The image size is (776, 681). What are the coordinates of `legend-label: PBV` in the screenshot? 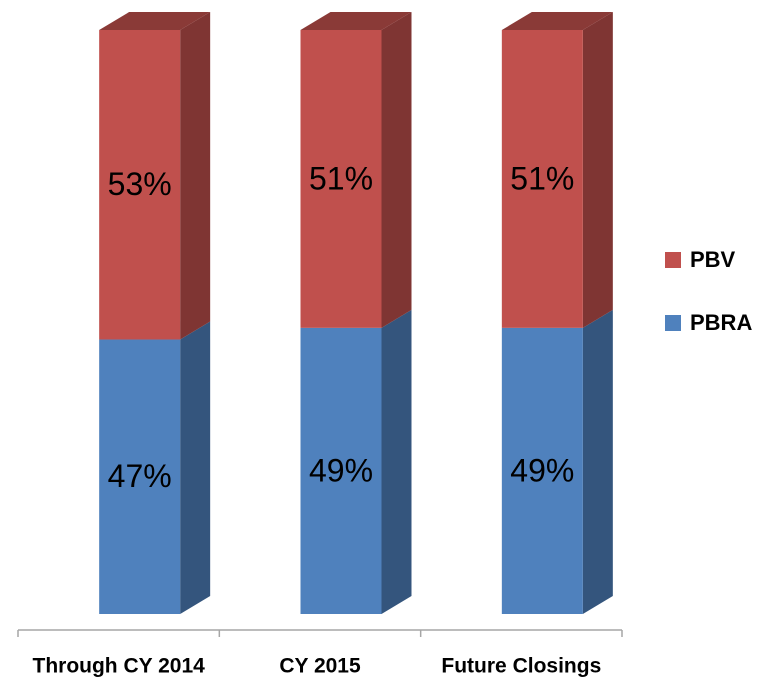 It's located at (713, 259).